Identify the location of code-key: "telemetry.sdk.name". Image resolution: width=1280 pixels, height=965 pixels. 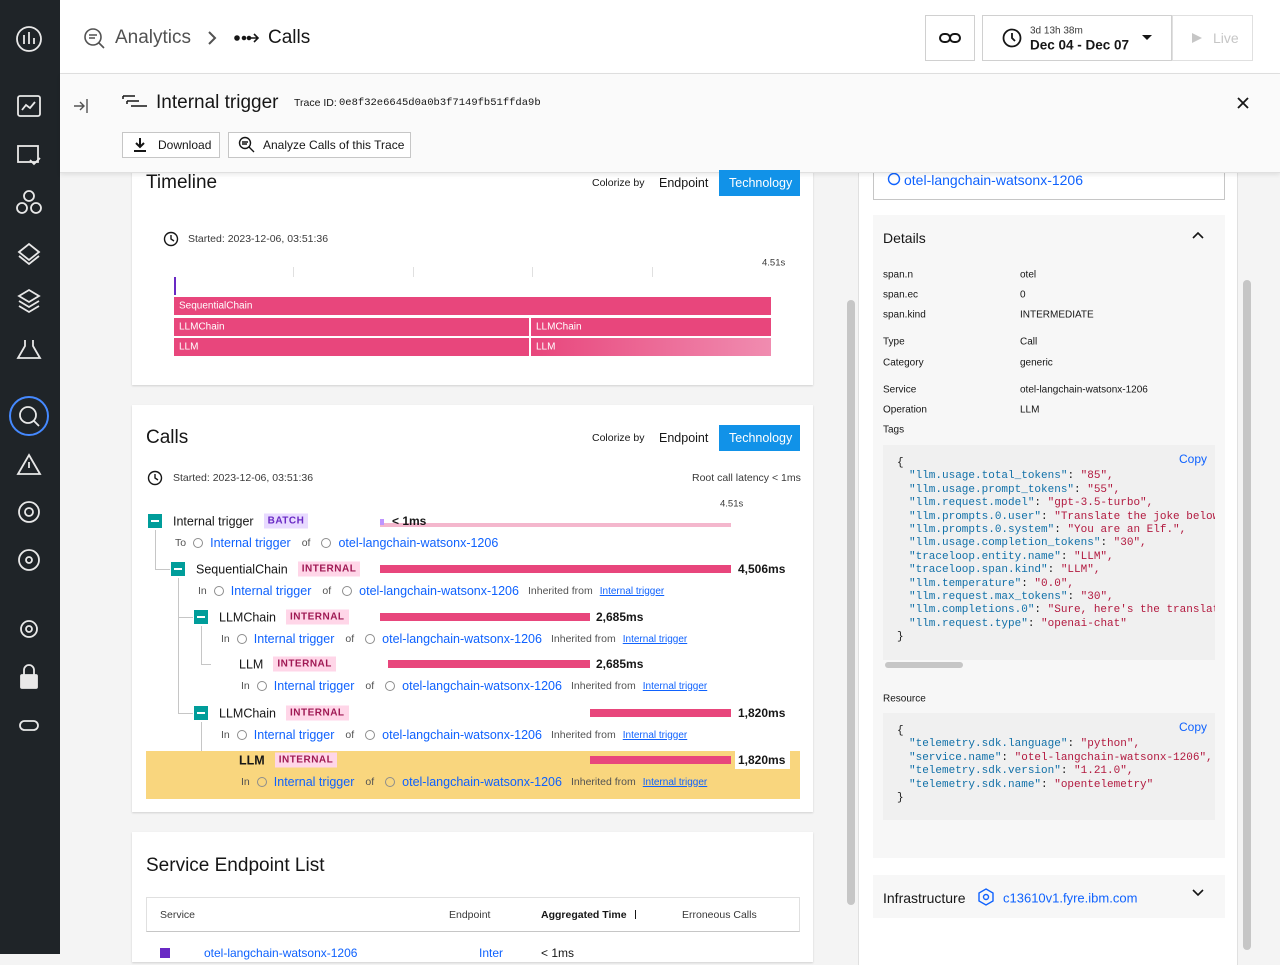
(975, 784).